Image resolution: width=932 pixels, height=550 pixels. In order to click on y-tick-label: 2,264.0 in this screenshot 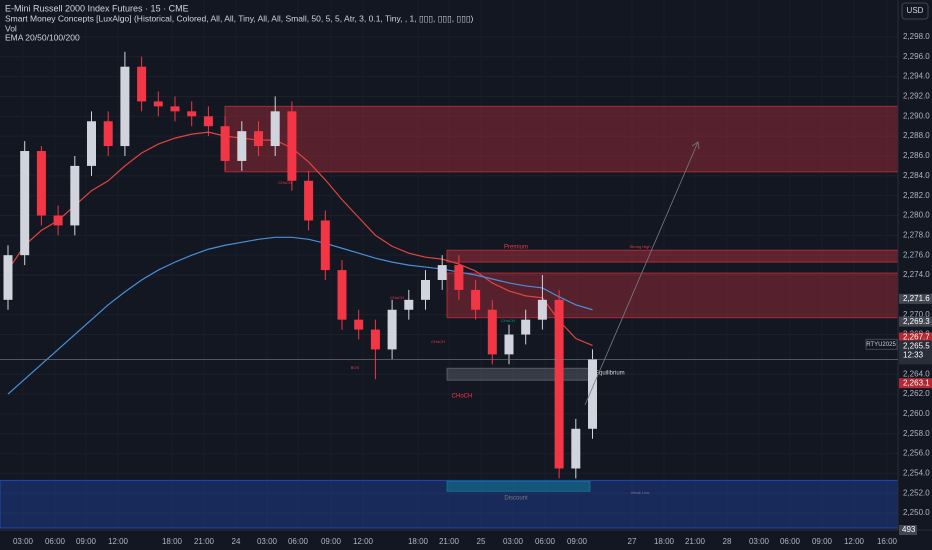, I will do `click(916, 373)`.